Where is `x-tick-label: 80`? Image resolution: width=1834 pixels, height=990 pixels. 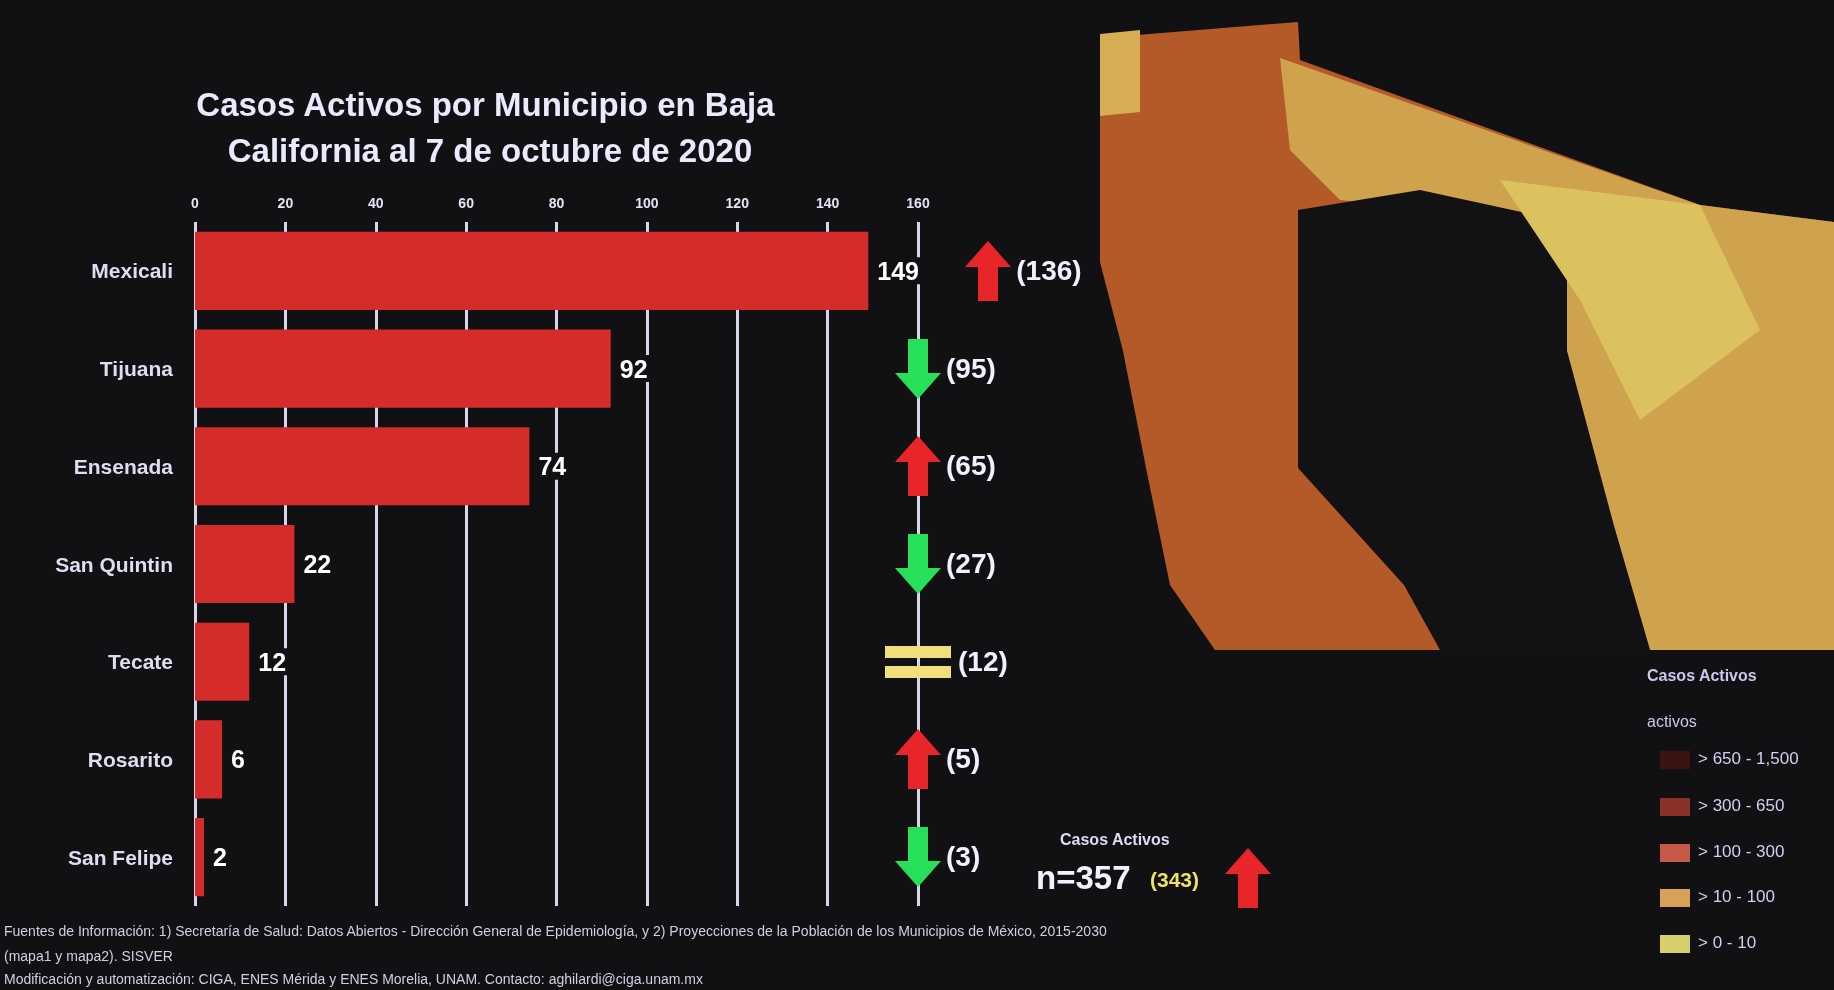 x-tick-label: 80 is located at coordinates (556, 203).